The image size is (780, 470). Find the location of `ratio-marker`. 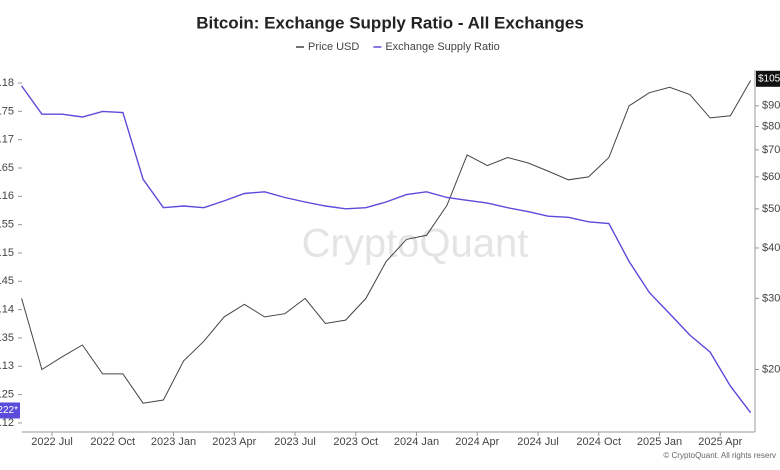

ratio-marker is located at coordinates (10, 410).